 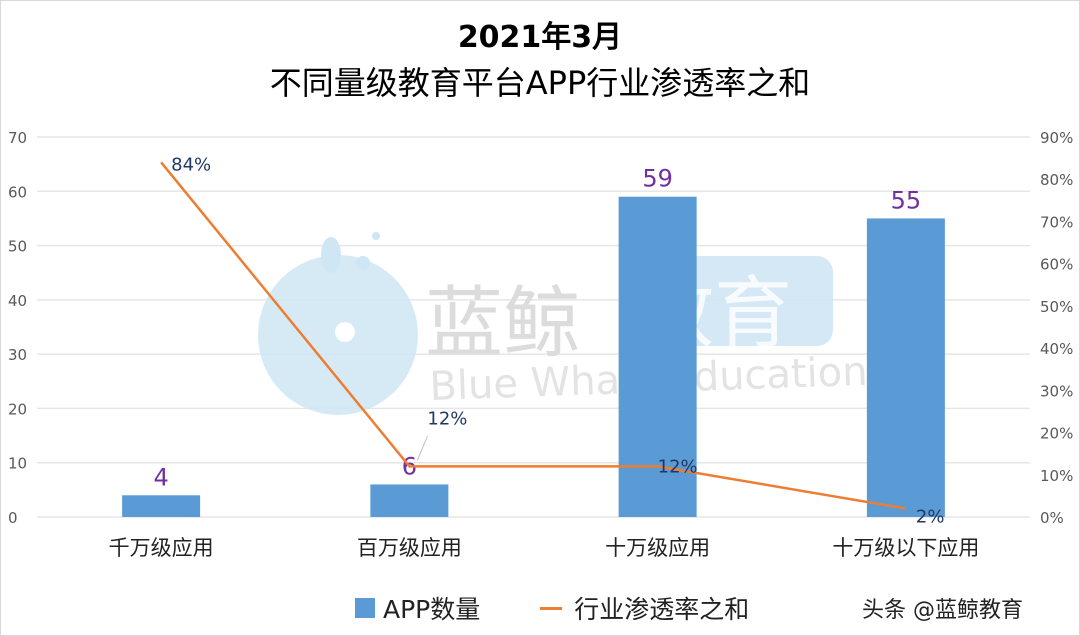 What do you see at coordinates (17, 192) in the screenshot?
I see `left-axis-tick: 60` at bounding box center [17, 192].